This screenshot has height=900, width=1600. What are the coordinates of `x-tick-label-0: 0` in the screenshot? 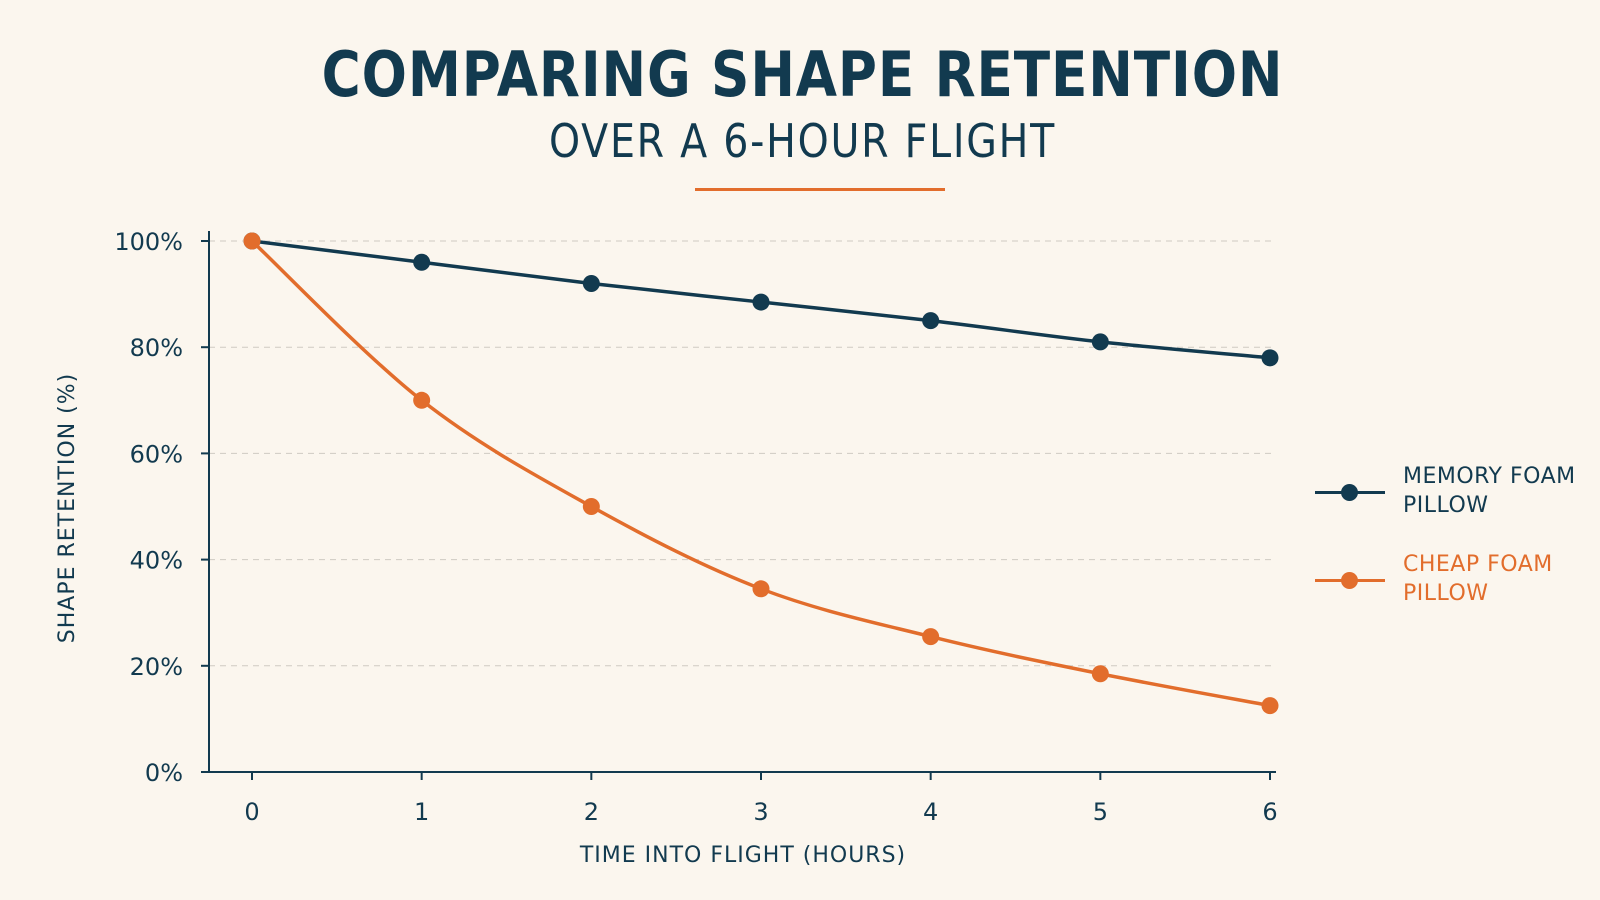 It's located at (251, 812).